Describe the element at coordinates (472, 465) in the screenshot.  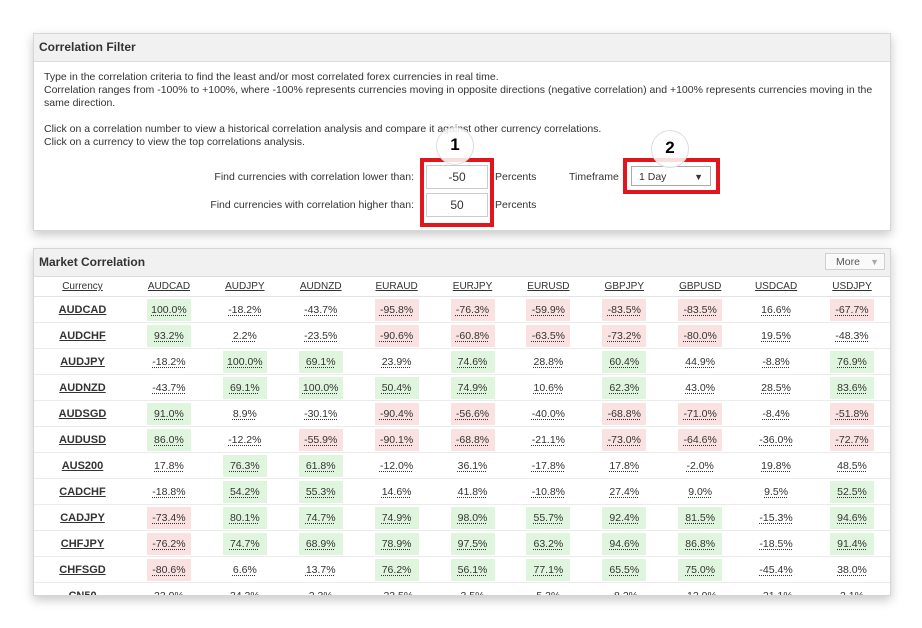
I see `correlation-value-link: 36.1%` at that location.